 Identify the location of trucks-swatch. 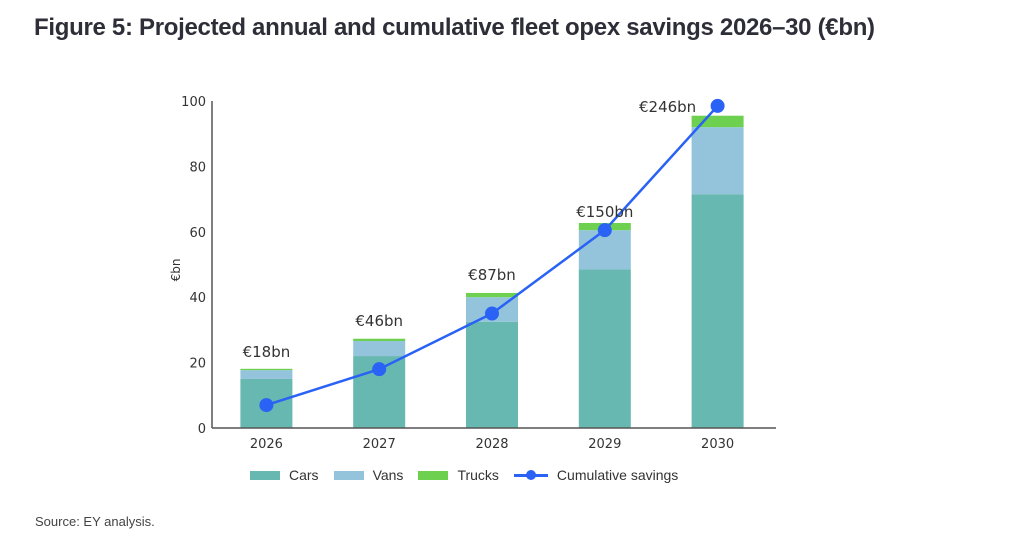
(433, 475).